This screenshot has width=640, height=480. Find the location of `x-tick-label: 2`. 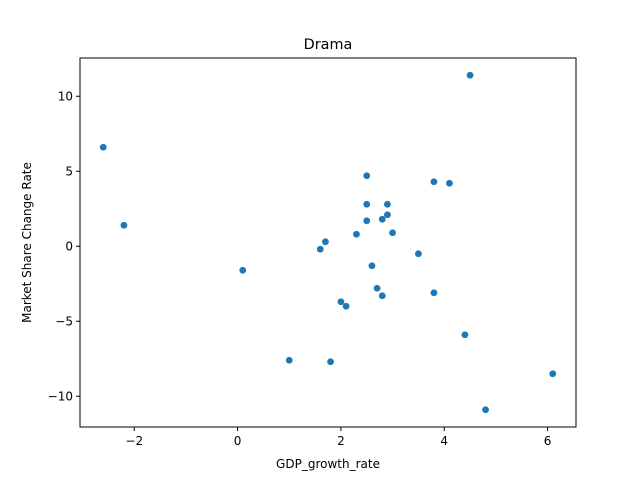

x-tick-label: 2 is located at coordinates (341, 441).